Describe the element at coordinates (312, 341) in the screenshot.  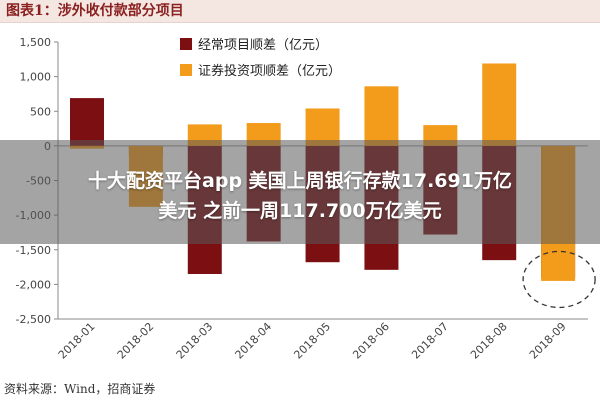
I see `x-tick-label: 2018-05` at that location.